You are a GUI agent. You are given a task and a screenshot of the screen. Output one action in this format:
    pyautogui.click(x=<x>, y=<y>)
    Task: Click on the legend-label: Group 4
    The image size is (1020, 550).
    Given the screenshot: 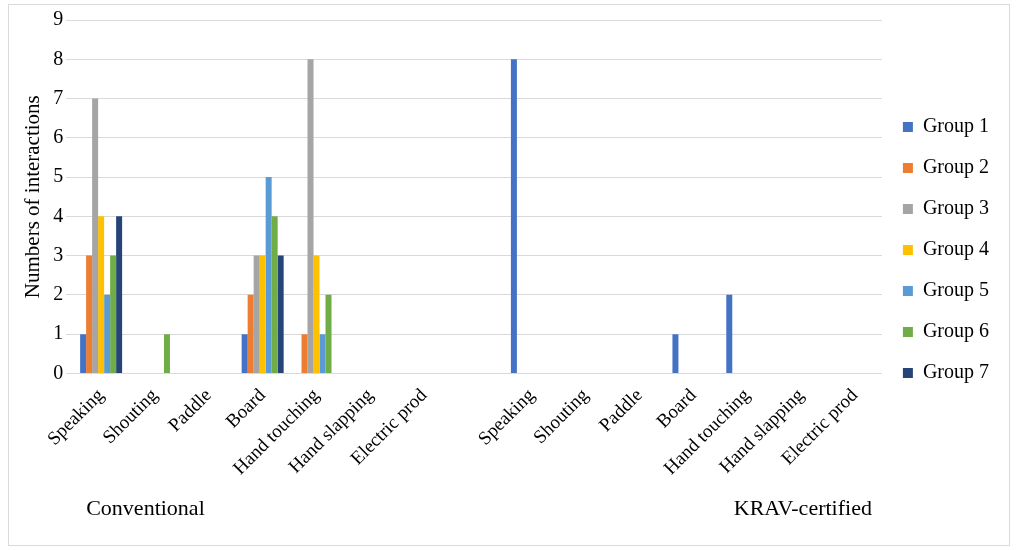 What is the action you would take?
    pyautogui.click(x=956, y=249)
    